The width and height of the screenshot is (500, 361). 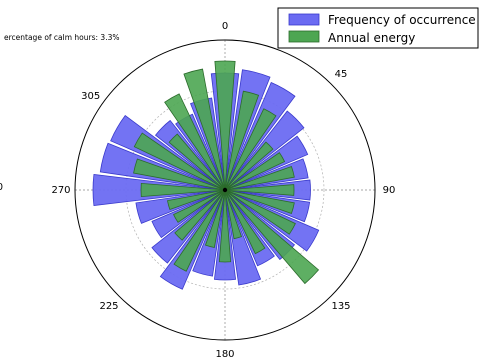 What do you see at coordinates (304, 19) in the screenshot?
I see `legend-swatch-frequency` at bounding box center [304, 19].